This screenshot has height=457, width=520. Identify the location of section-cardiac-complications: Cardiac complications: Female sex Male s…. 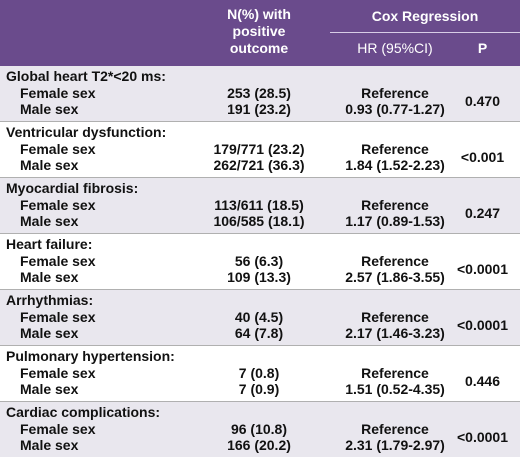
(260, 429).